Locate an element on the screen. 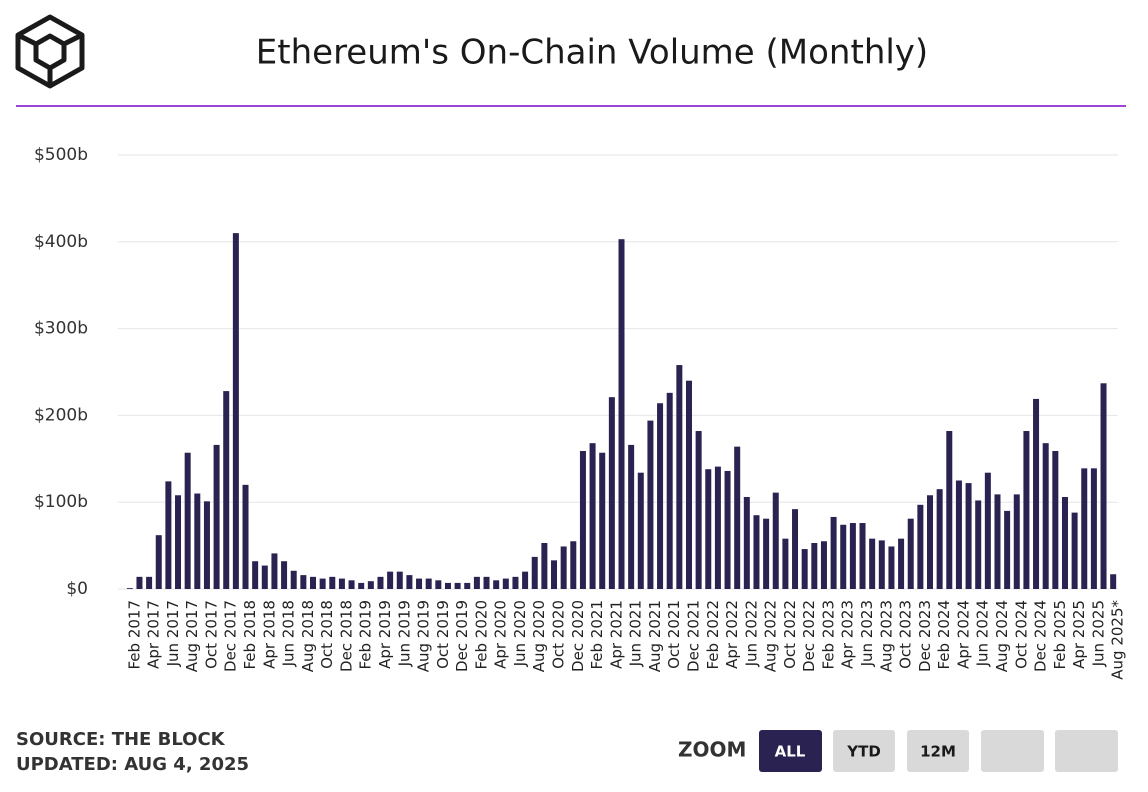 The width and height of the screenshot is (1148, 792). x-tick-label: Apr 2023 is located at coordinates (848, 634).